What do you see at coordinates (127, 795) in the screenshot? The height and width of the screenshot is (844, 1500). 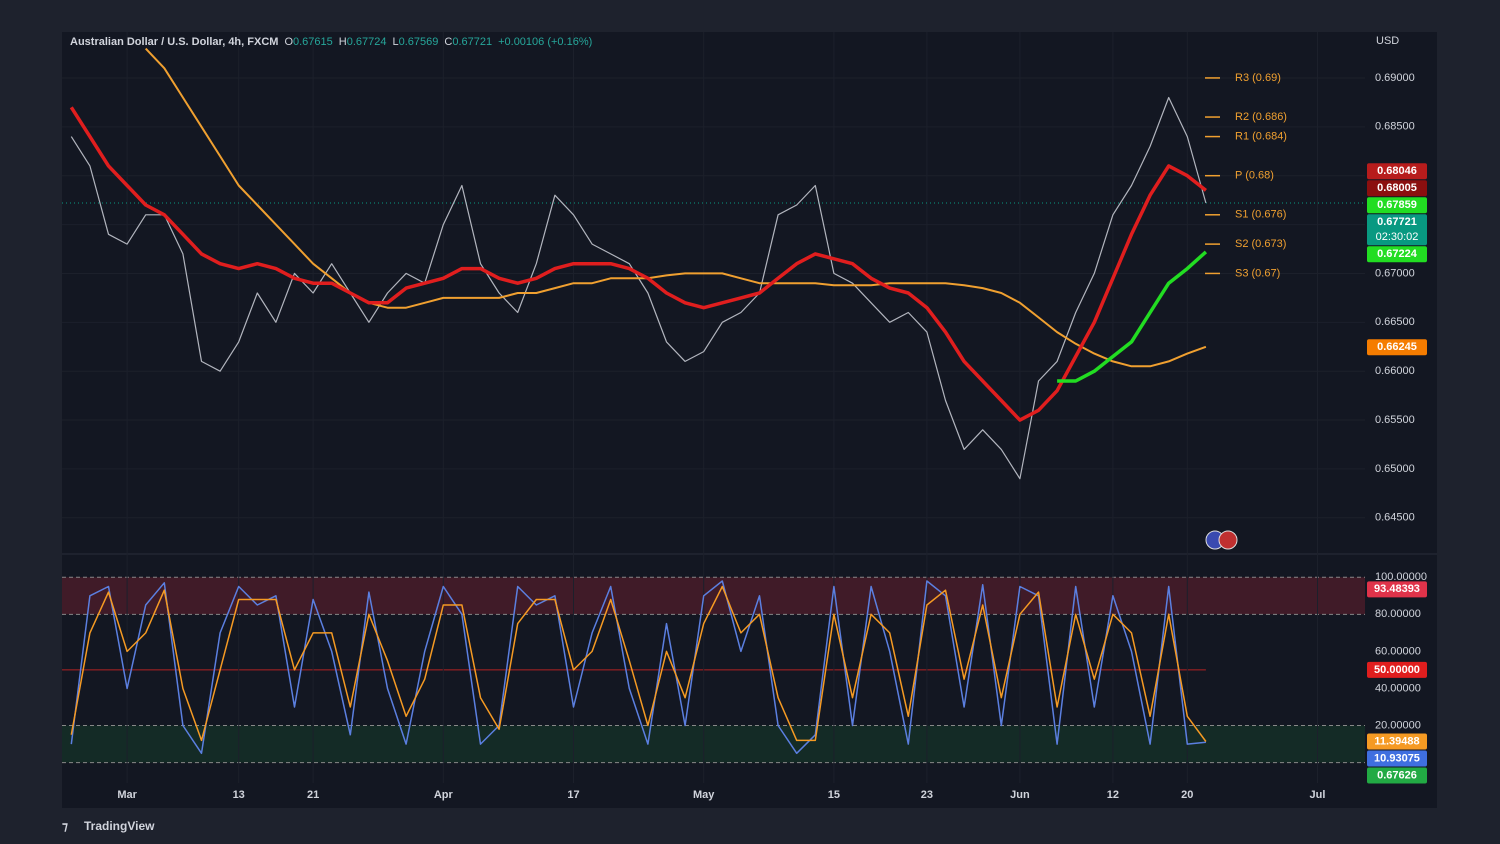 I see `x-tick-label: Mar` at bounding box center [127, 795].